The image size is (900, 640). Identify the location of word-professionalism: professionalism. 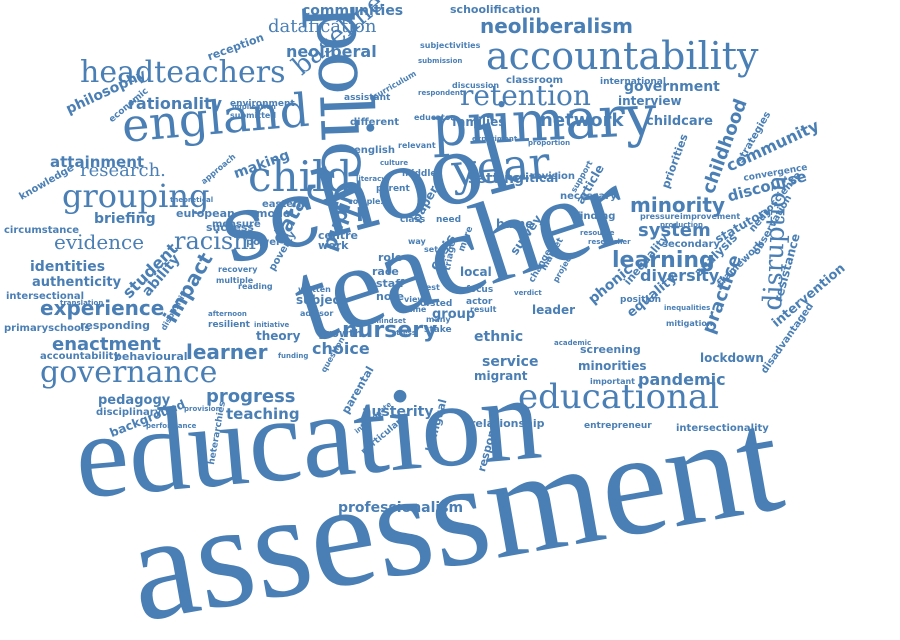
(401, 508).